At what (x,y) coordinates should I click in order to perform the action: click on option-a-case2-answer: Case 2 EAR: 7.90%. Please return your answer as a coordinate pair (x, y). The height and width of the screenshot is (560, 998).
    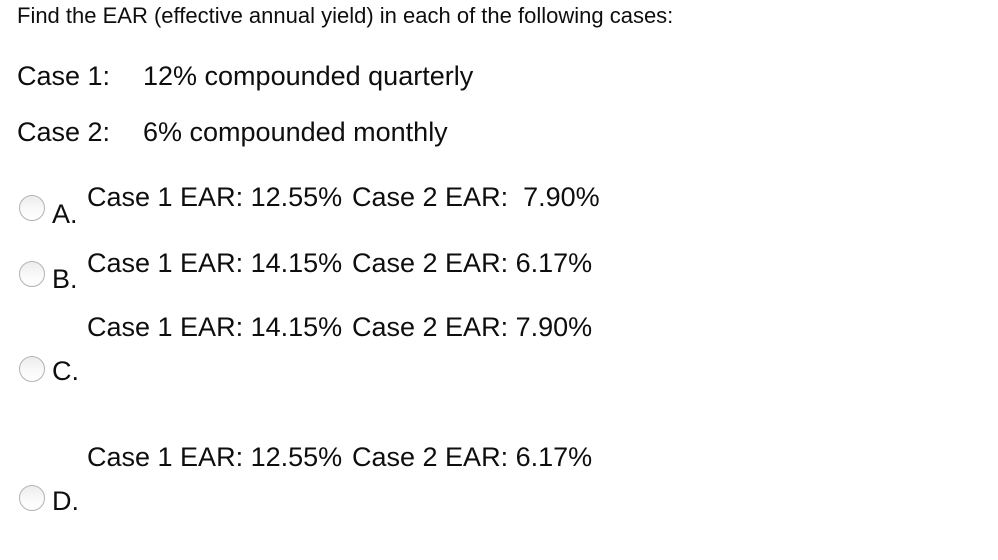
    Looking at the image, I should click on (476, 197).